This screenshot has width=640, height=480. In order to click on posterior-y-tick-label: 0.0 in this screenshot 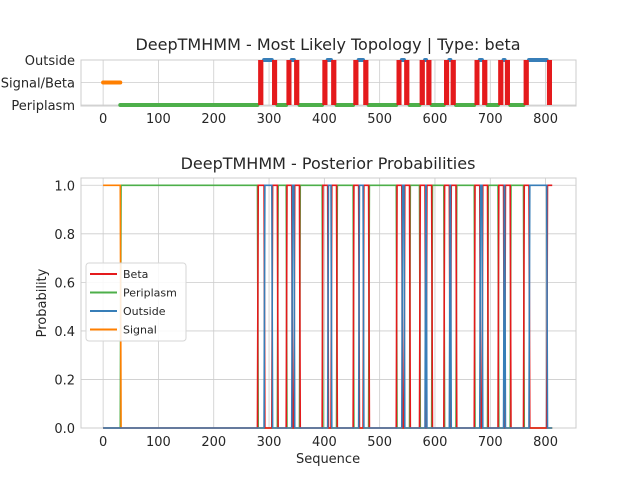, I will do `click(64, 429)`.